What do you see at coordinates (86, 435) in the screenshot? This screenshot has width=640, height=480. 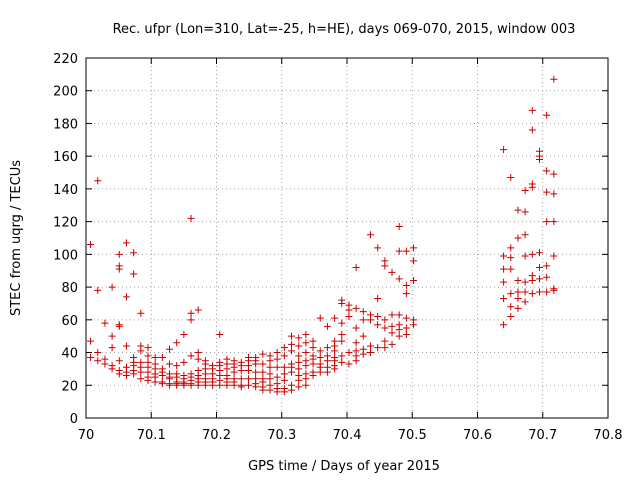 I see `x-tick-label: 70` at bounding box center [86, 435].